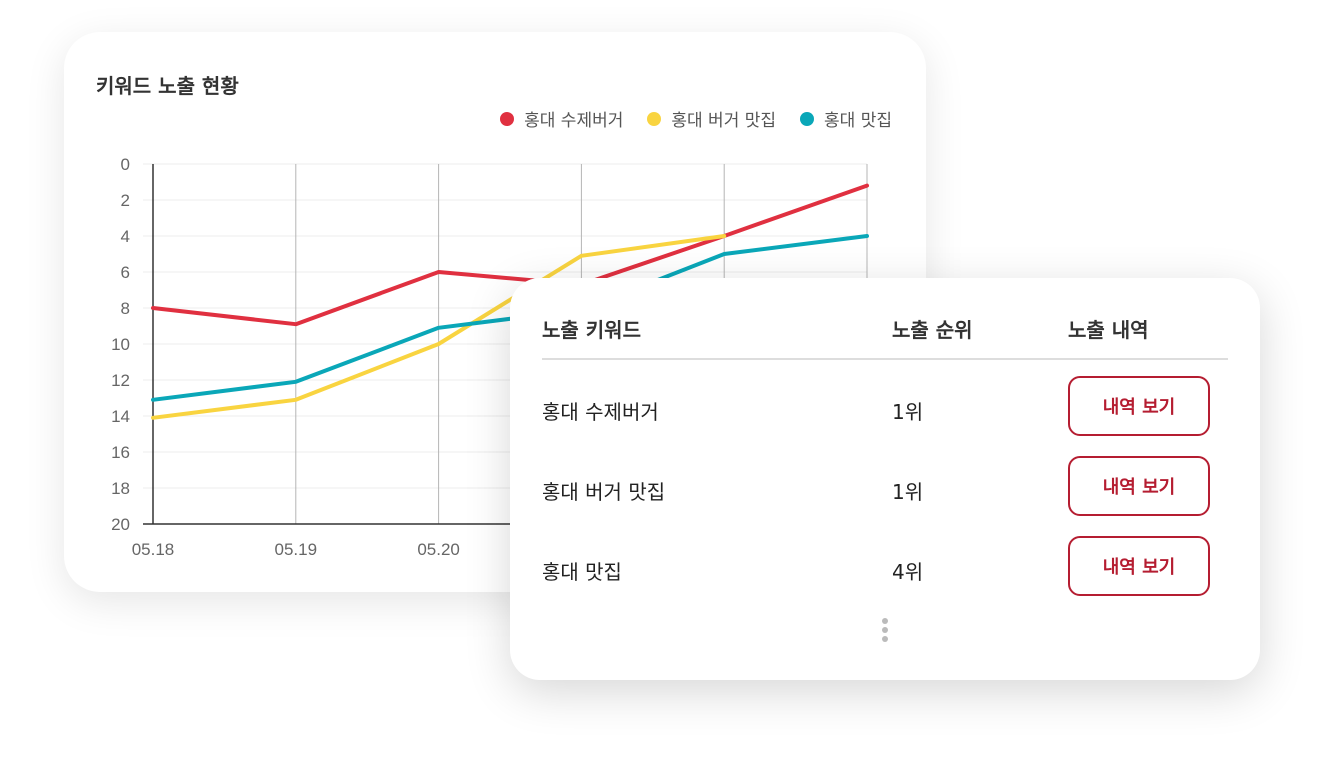  I want to click on row-keyword: 홍대 버거 맛집, so click(604, 492).